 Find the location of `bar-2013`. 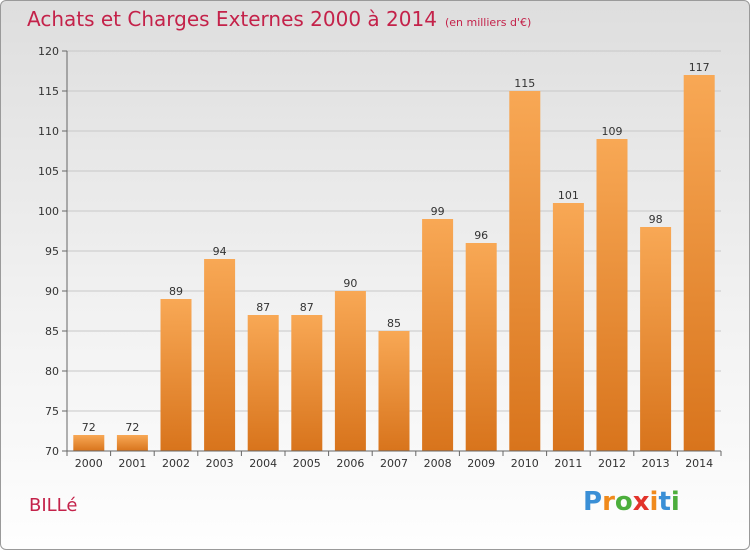

bar-2013 is located at coordinates (656, 339).